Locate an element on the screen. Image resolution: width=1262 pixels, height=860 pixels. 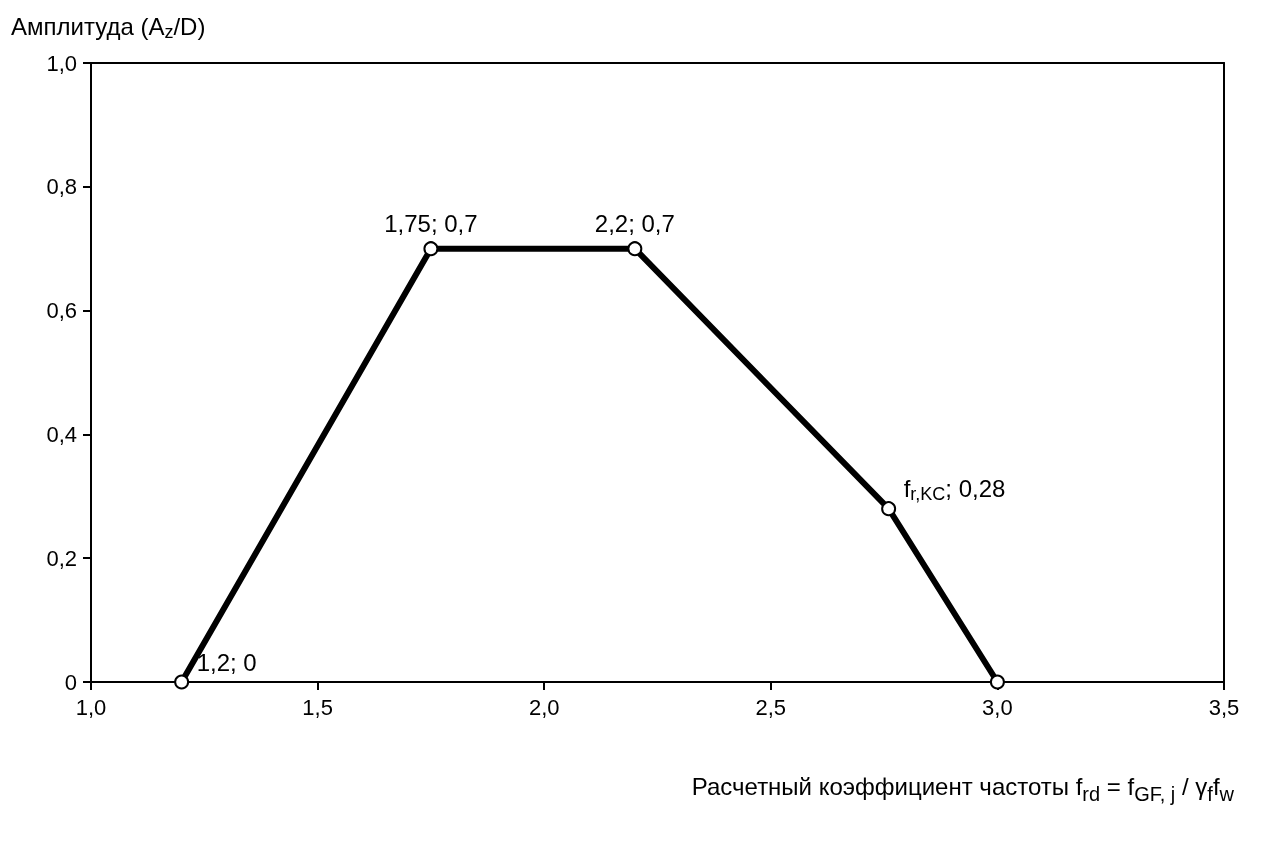
x-axis-title: Расчетный коэффициент частоты f$_{rd}$ = f$_{GF, j}$ / γ$_{f}$f$_{w}$ is located at coordinates (962, 789).